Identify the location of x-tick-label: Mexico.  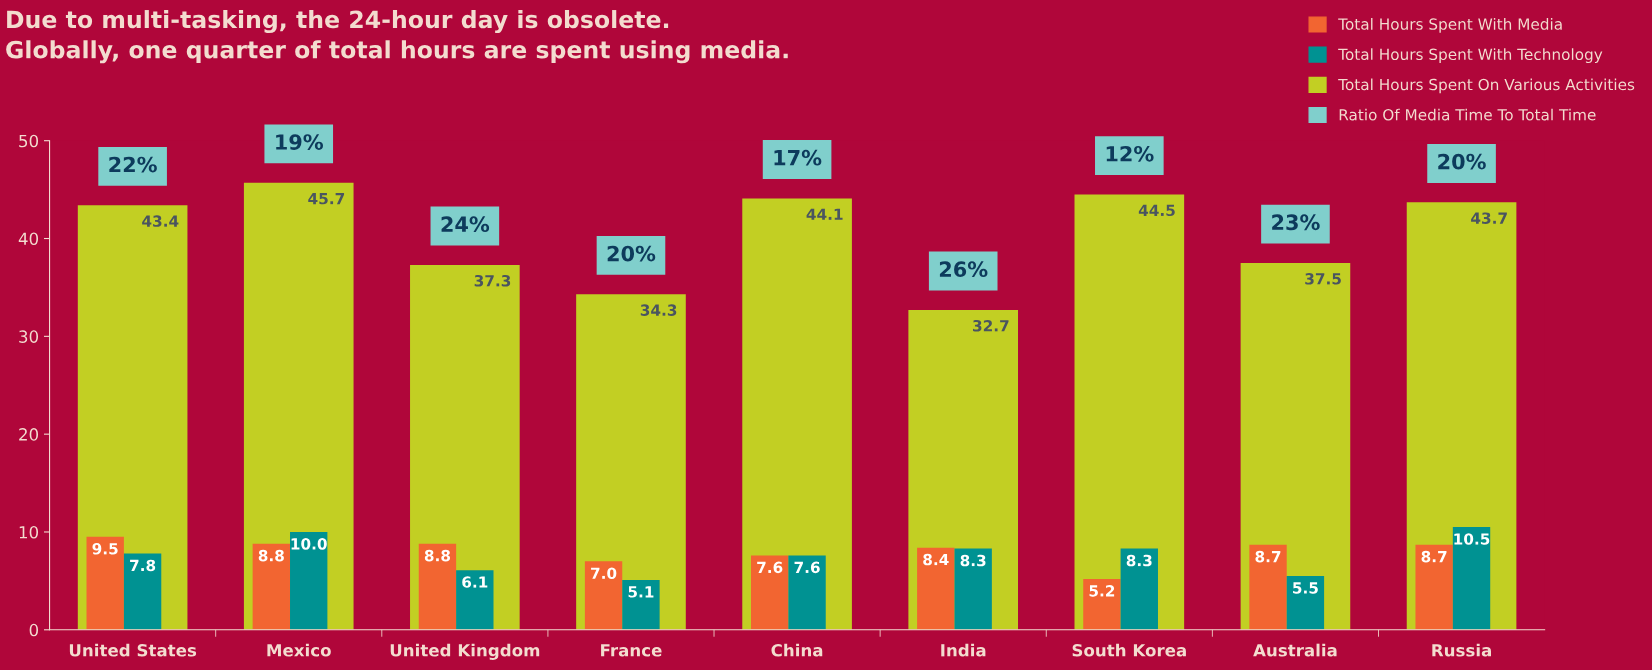
(299, 650).